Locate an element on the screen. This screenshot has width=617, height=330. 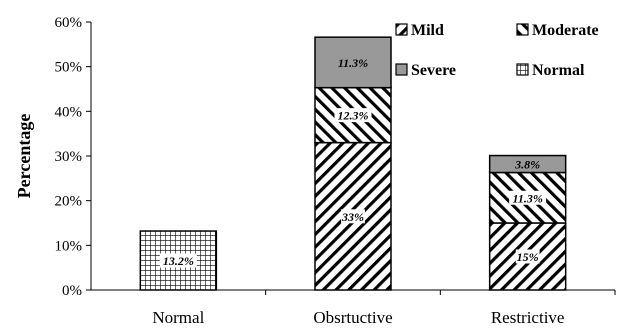
legend-label-normal: Normal is located at coordinates (558, 70).